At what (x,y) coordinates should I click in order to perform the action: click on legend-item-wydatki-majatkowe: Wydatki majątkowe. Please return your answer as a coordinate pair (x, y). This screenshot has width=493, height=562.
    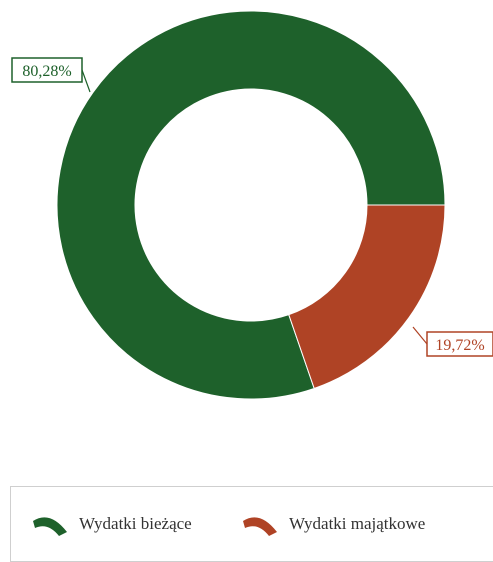
    Looking at the image, I should click on (333, 524).